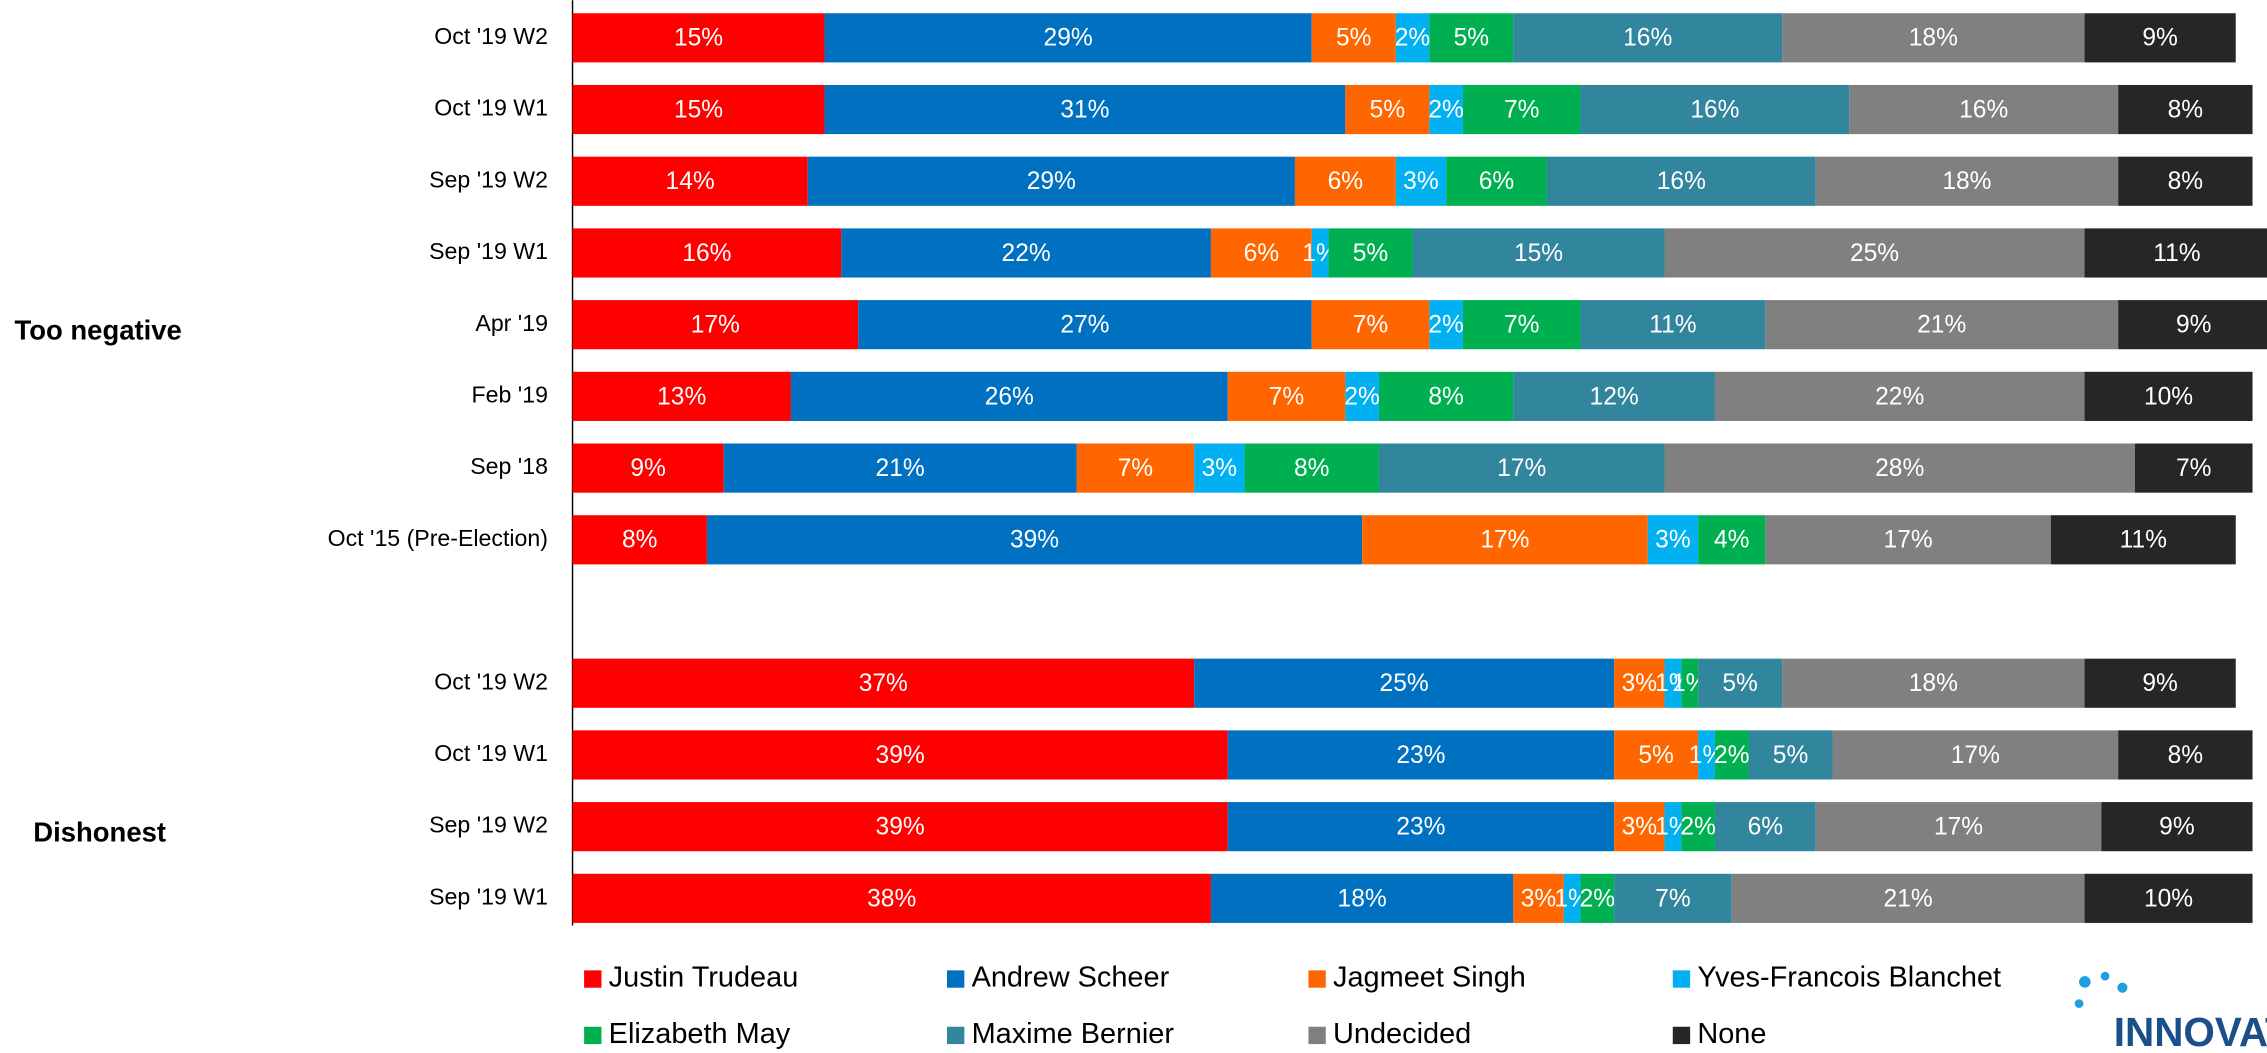 This screenshot has height=1053, width=2267. What do you see at coordinates (1714, 109) in the screenshot?
I see `value-label: 16%` at bounding box center [1714, 109].